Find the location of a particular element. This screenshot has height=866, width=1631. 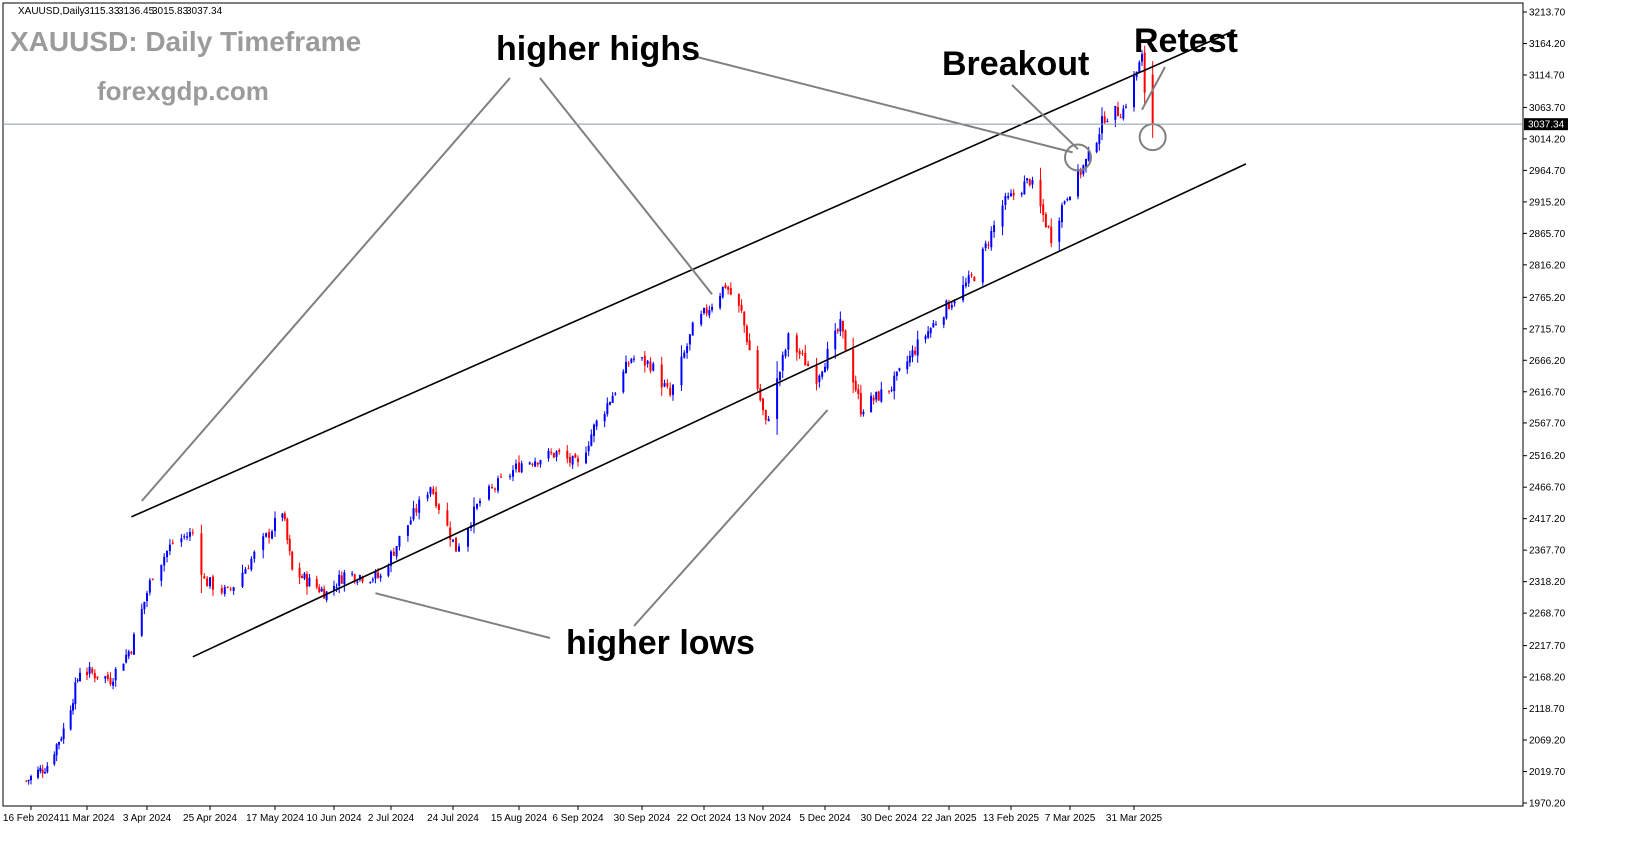

annotation-higher-highs: higher highs is located at coordinates (598, 49).